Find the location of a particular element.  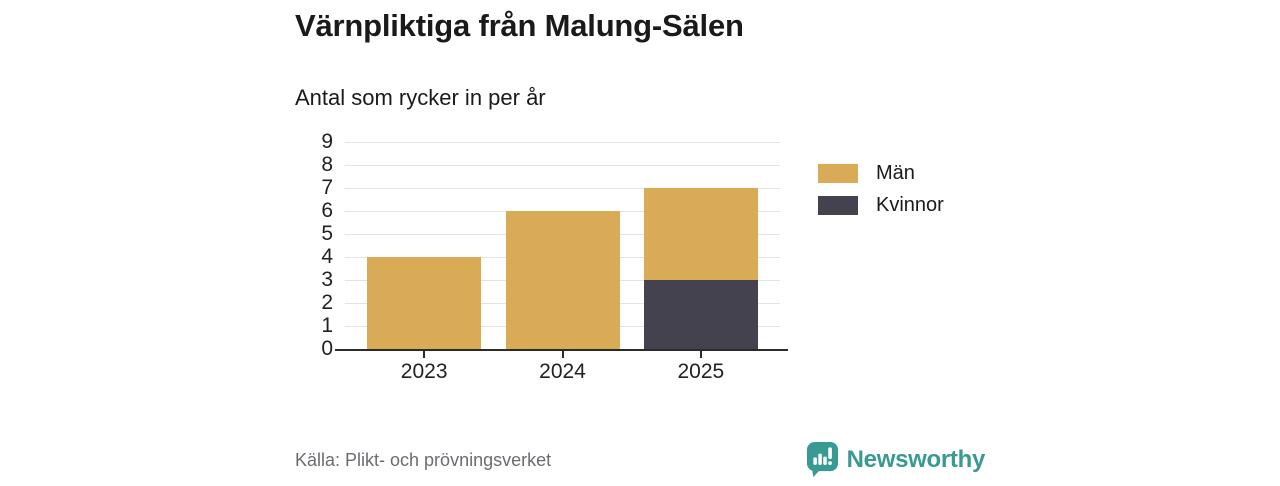

chart-legend: Män Kvinnor is located at coordinates (881, 189).